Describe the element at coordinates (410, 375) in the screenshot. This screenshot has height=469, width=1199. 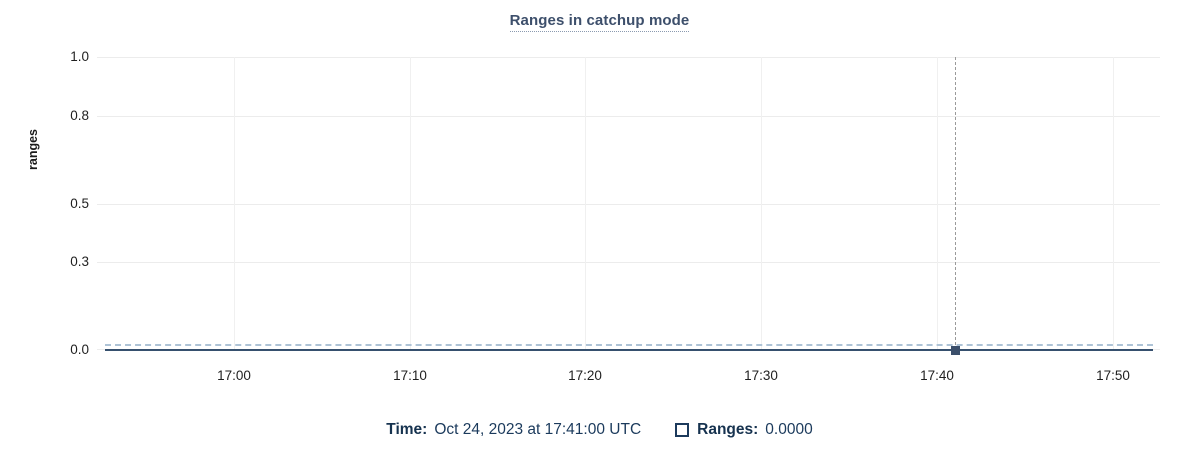
I see `x-tick-label: 17:10` at that location.